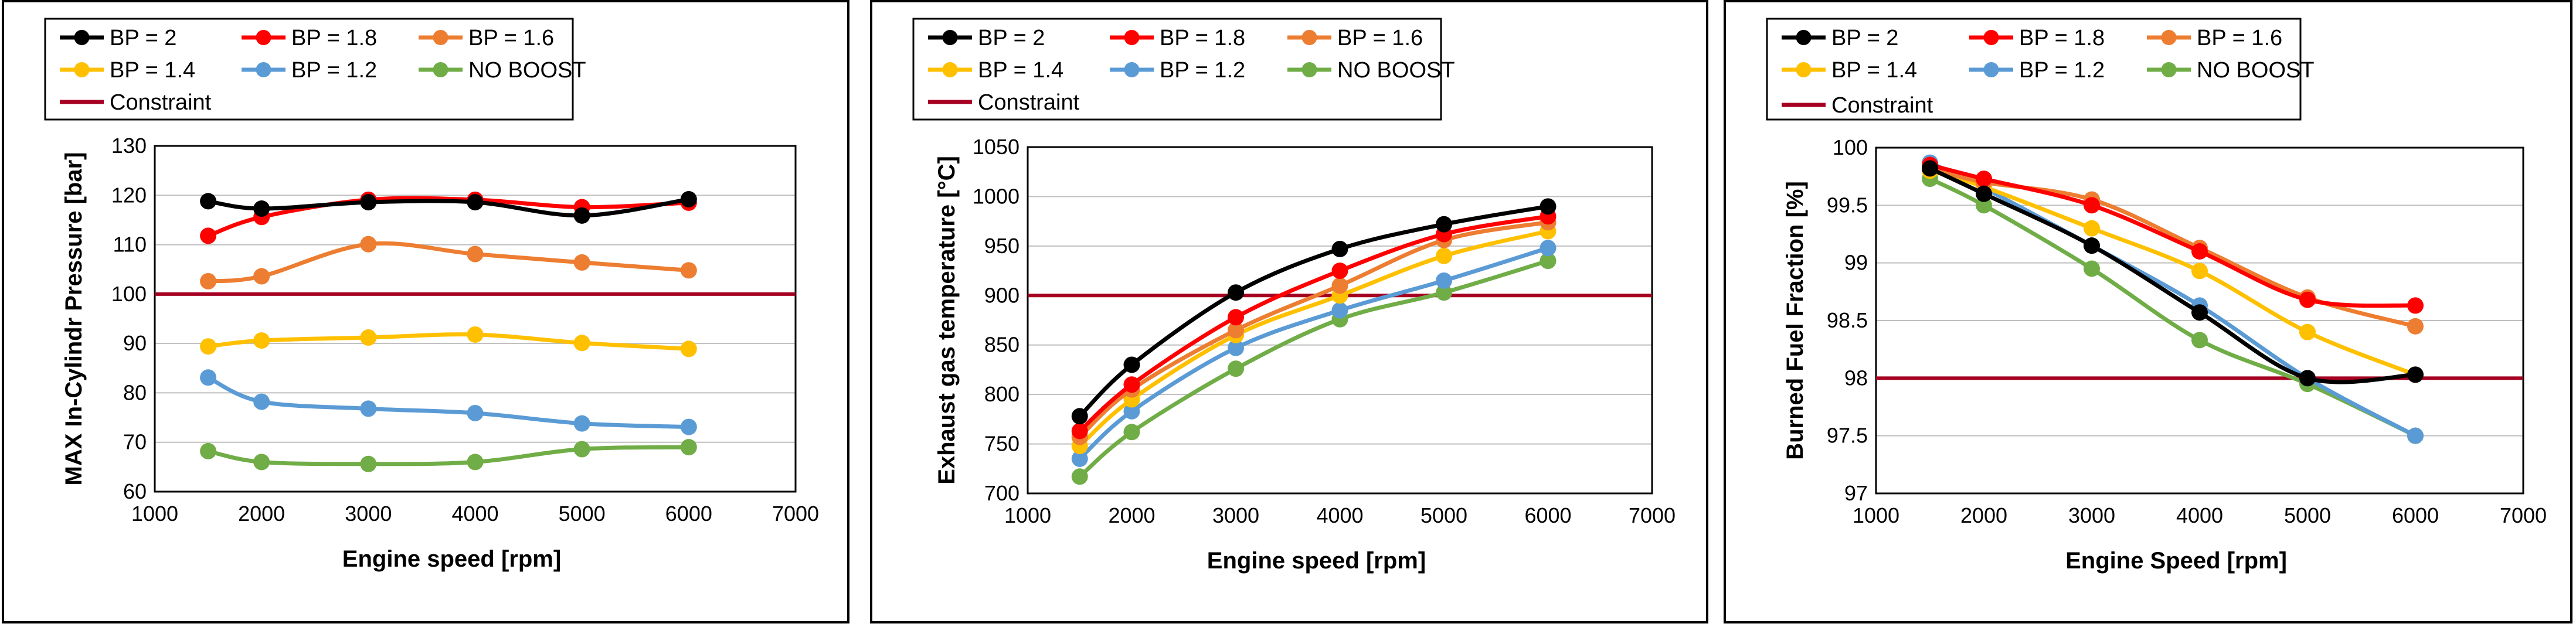  Describe the element at coordinates (996, 196) in the screenshot. I see `y-tick-label: 1000` at that location.